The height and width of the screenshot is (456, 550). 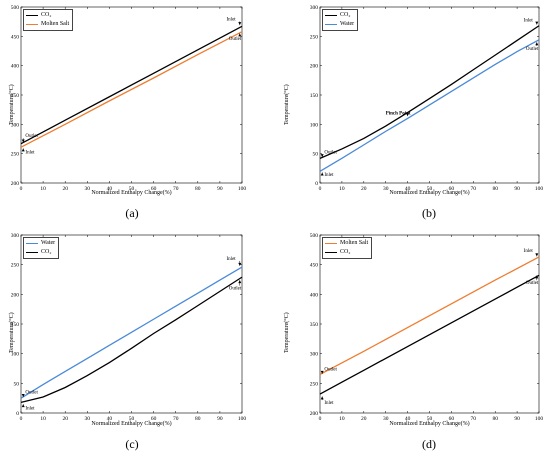 What do you see at coordinates (314, 266) in the screenshot?
I see `y-tick-label: 450` at bounding box center [314, 266].